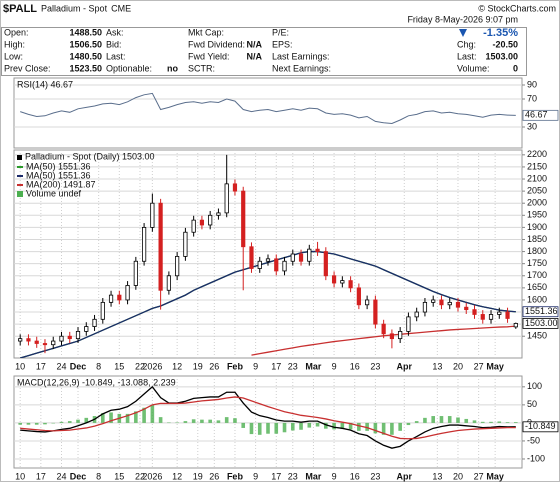  Describe the element at coordinates (74, 8) in the screenshot. I see `instrument-name: Palladium - Spot` at that location.